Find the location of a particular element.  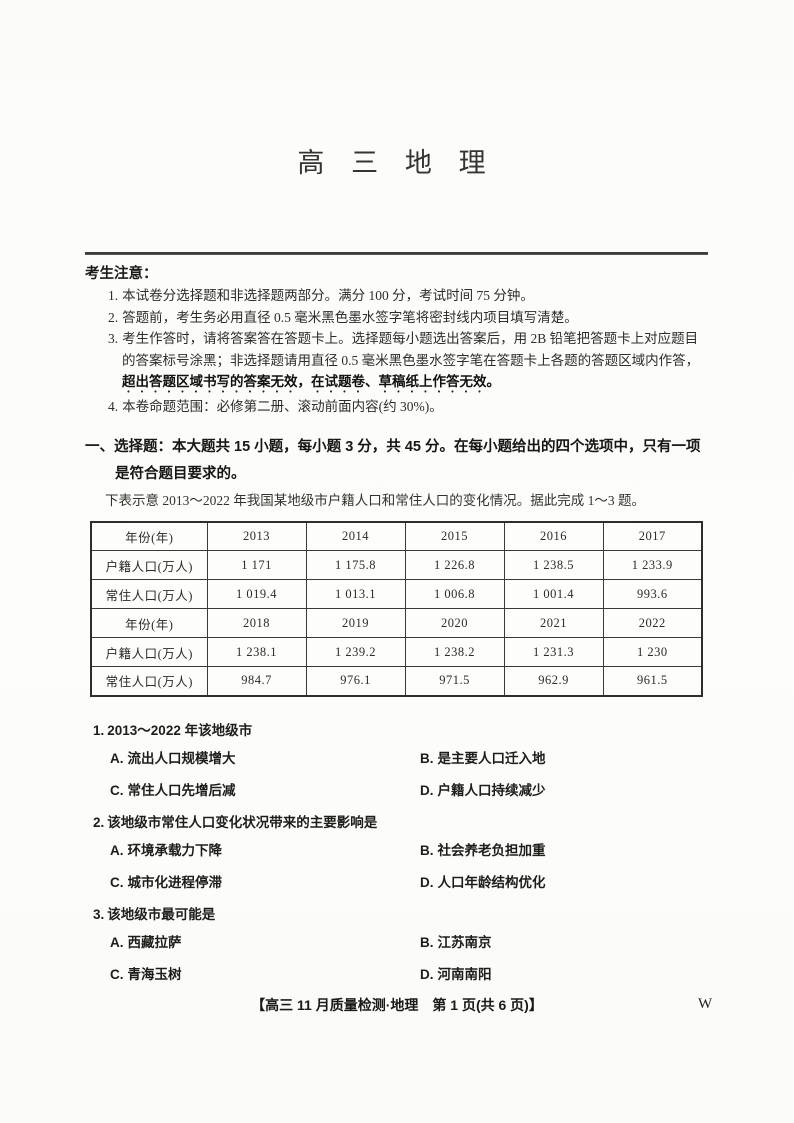

table-row: 常住人口(万人) 984.7 976.1 971.5 962.9 961.5 is located at coordinates (396, 681).